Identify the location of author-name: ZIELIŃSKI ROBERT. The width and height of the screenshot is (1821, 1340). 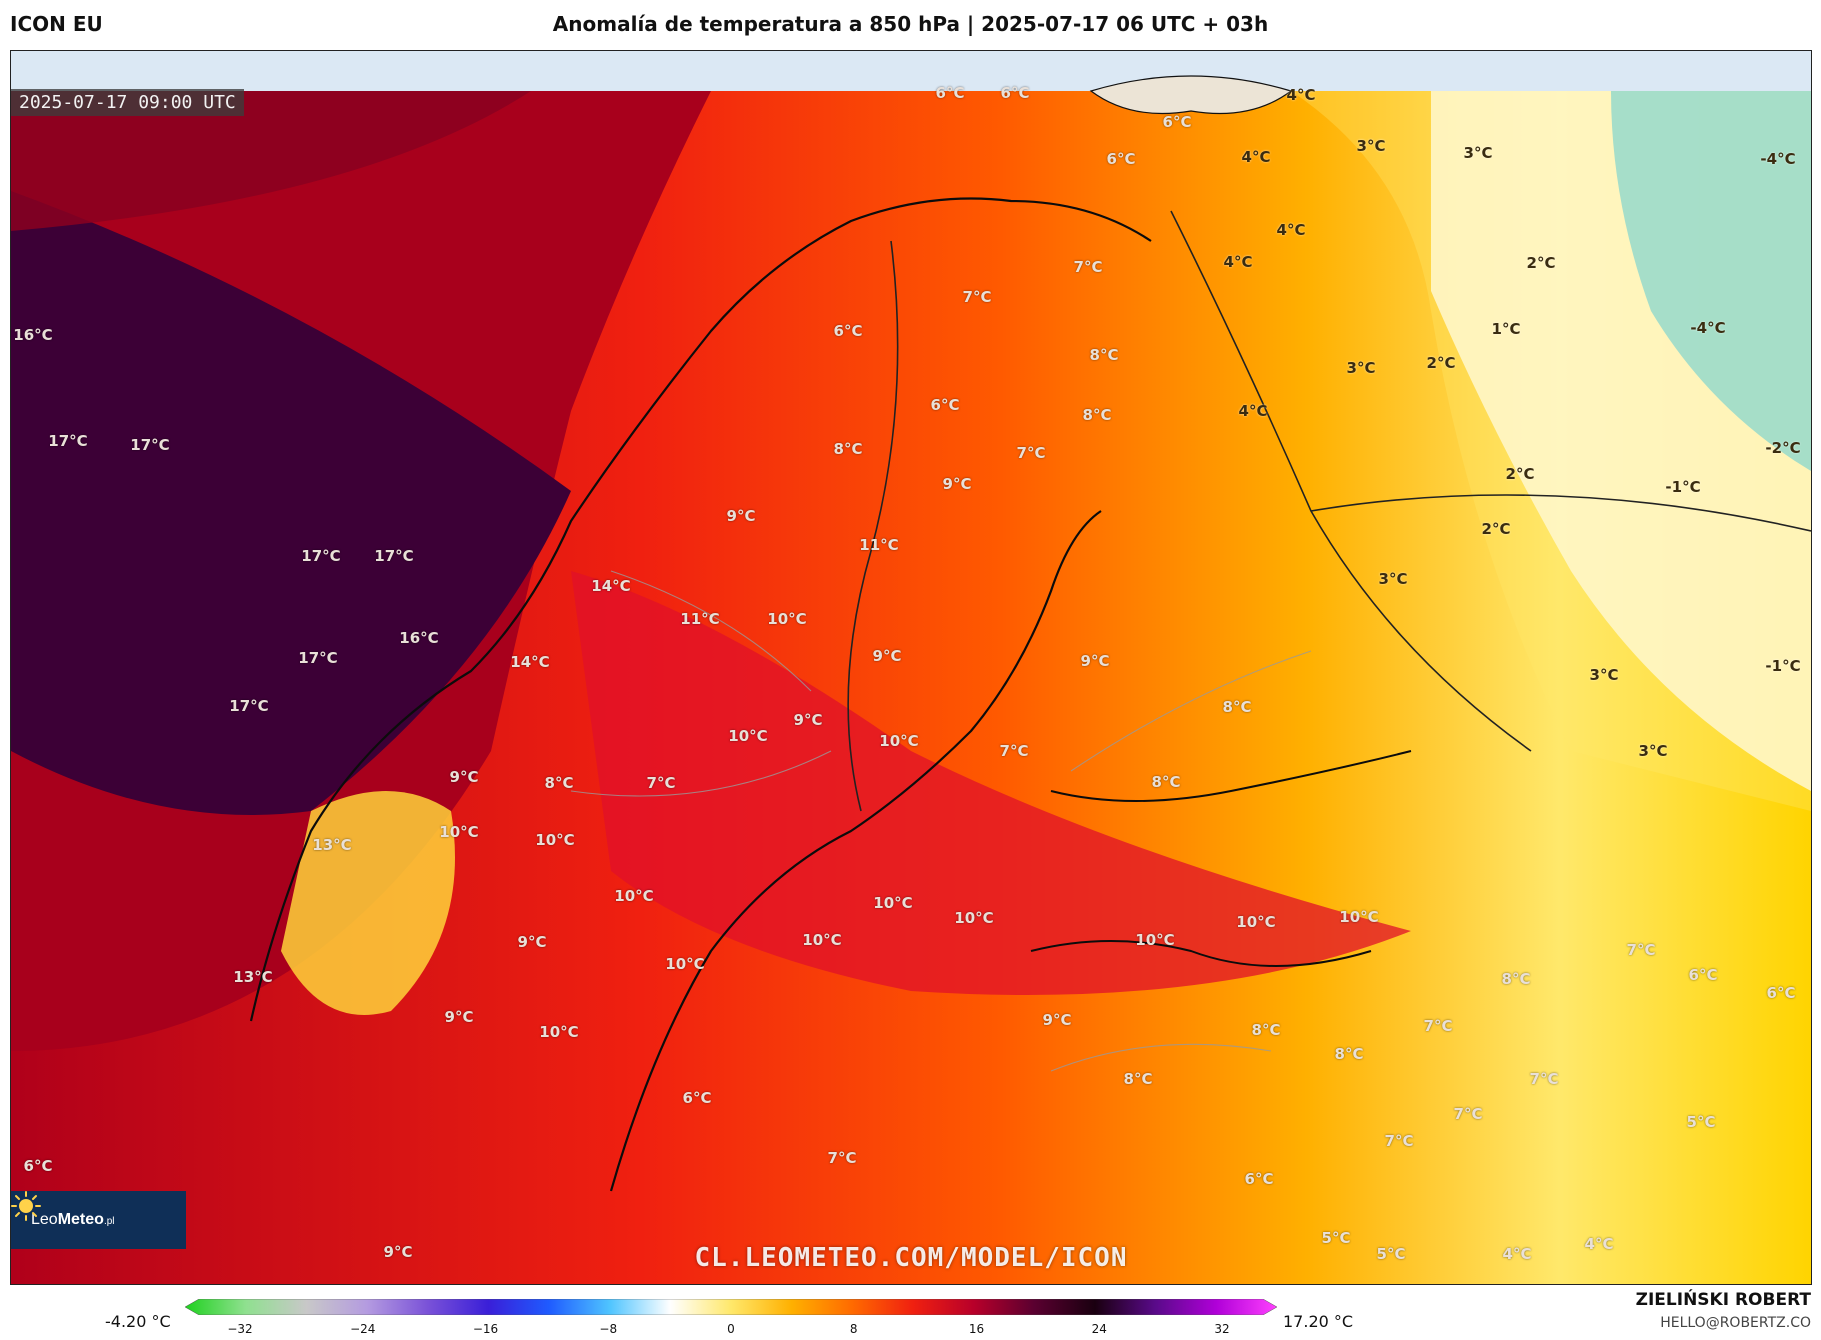
(1723, 1300).